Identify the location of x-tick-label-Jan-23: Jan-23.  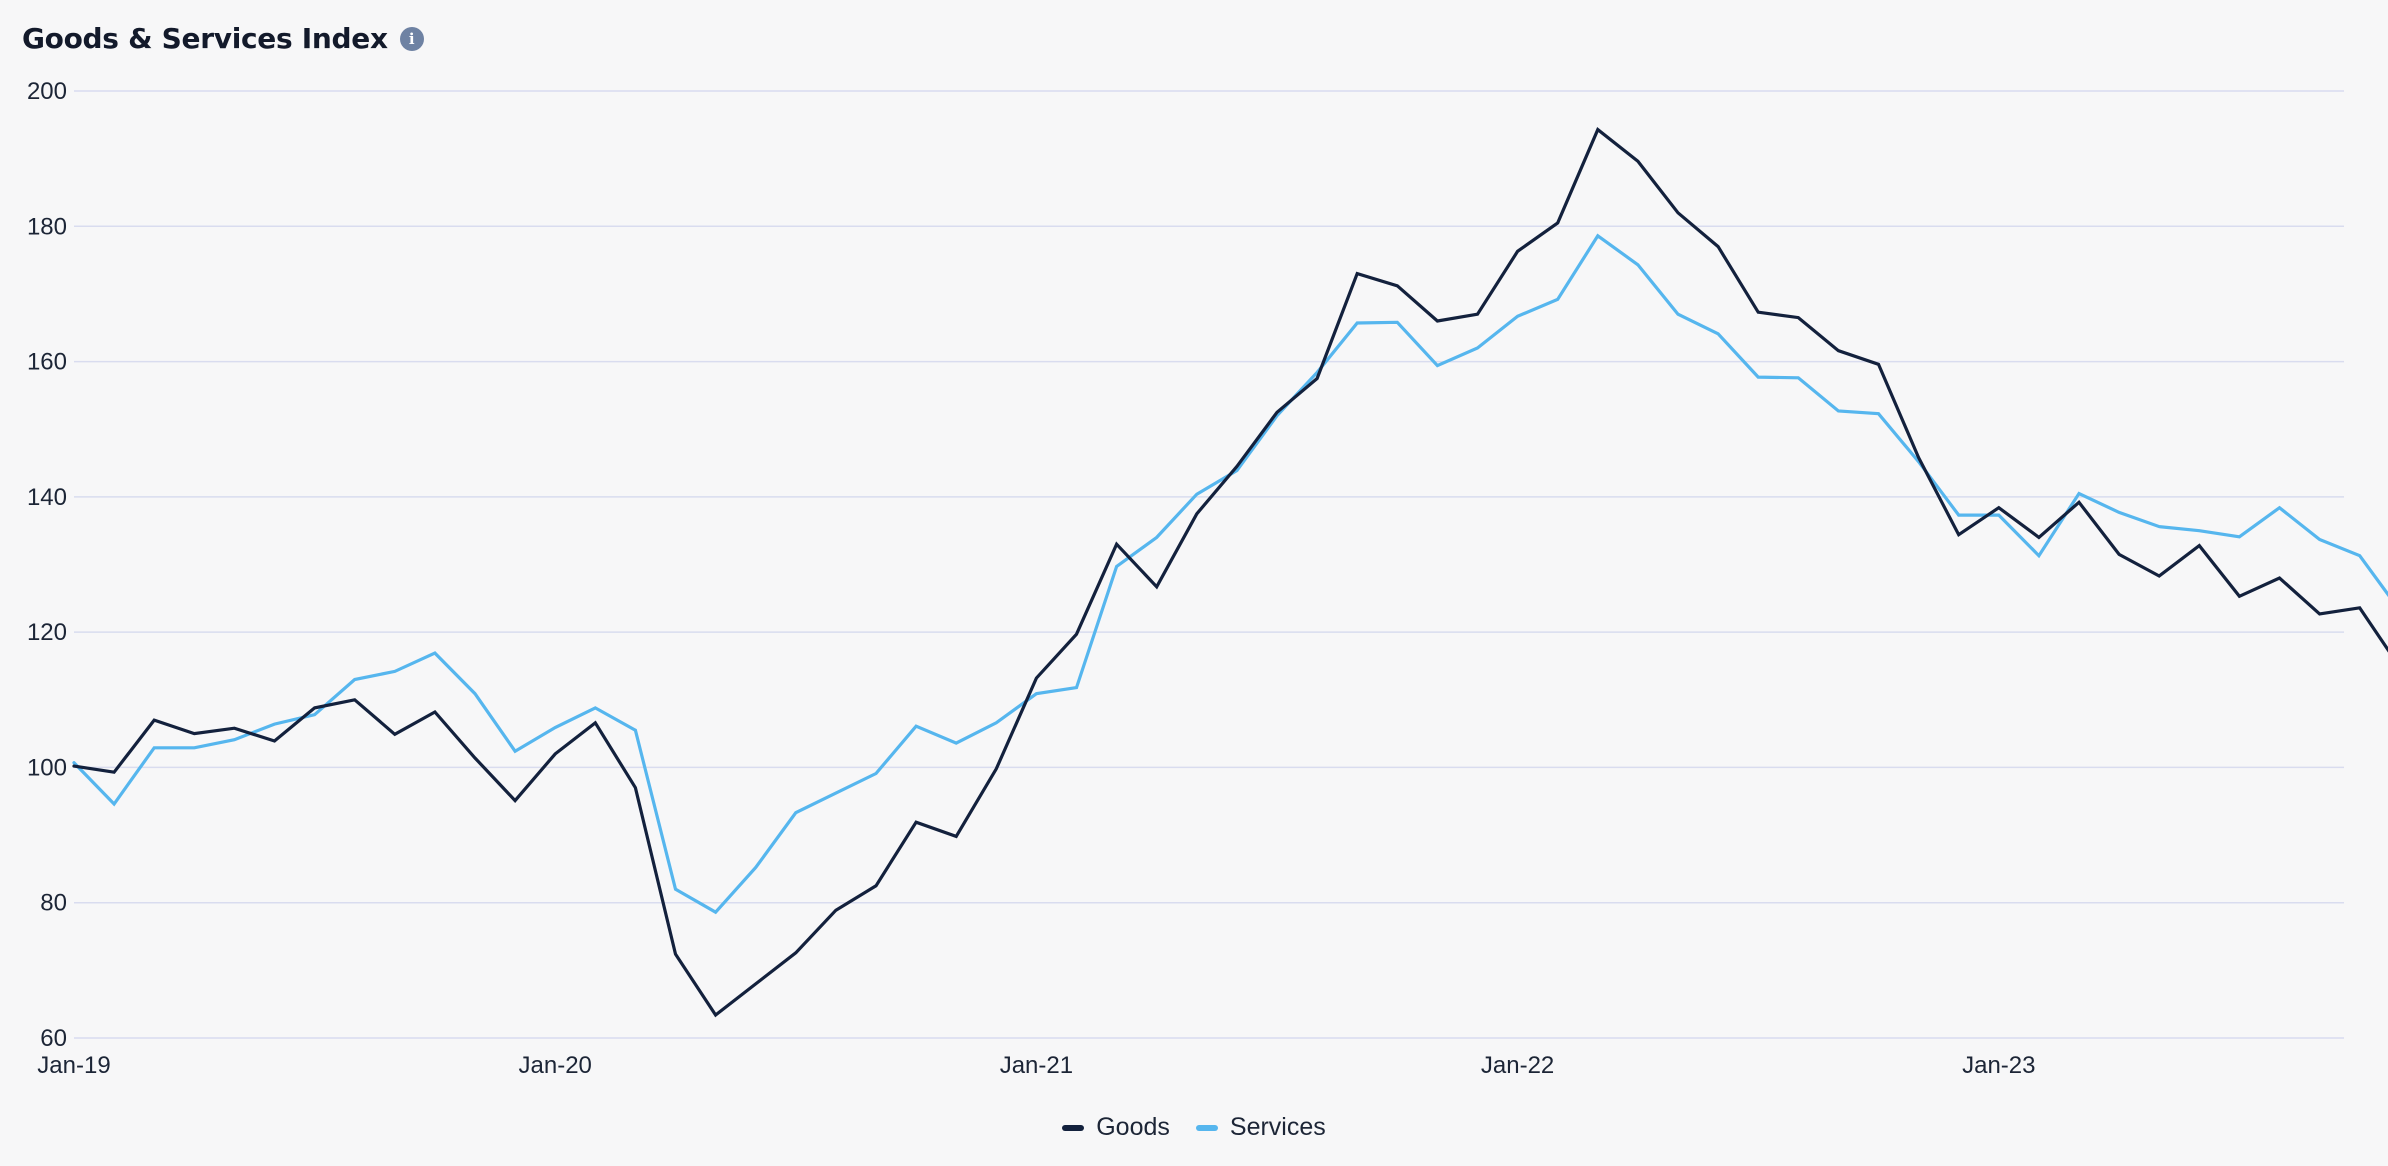
(1998, 1065).